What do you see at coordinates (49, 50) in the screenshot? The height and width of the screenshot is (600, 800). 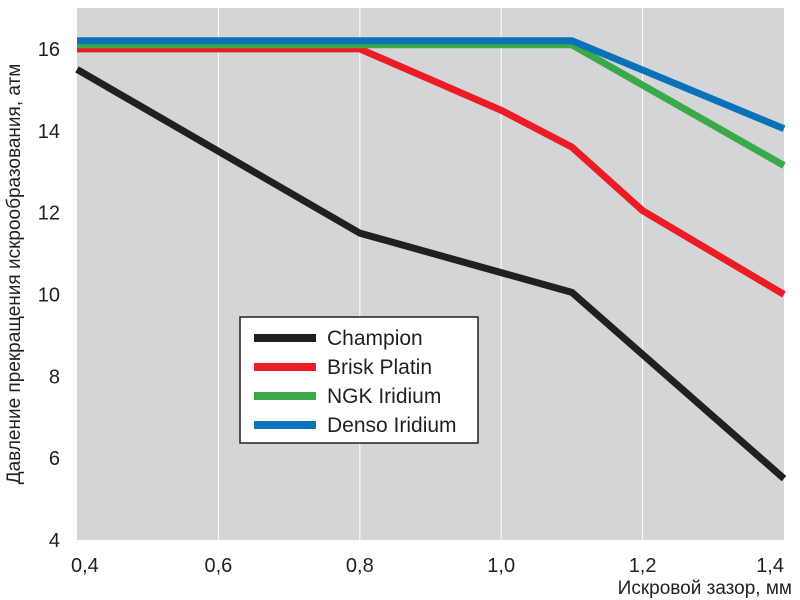 I see `y-tick-label: 16` at bounding box center [49, 50].